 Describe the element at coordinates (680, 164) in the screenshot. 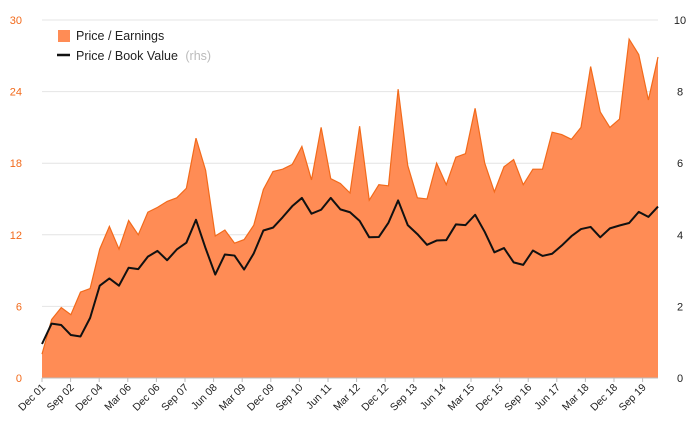

I see `right-tick-label: 6` at that location.